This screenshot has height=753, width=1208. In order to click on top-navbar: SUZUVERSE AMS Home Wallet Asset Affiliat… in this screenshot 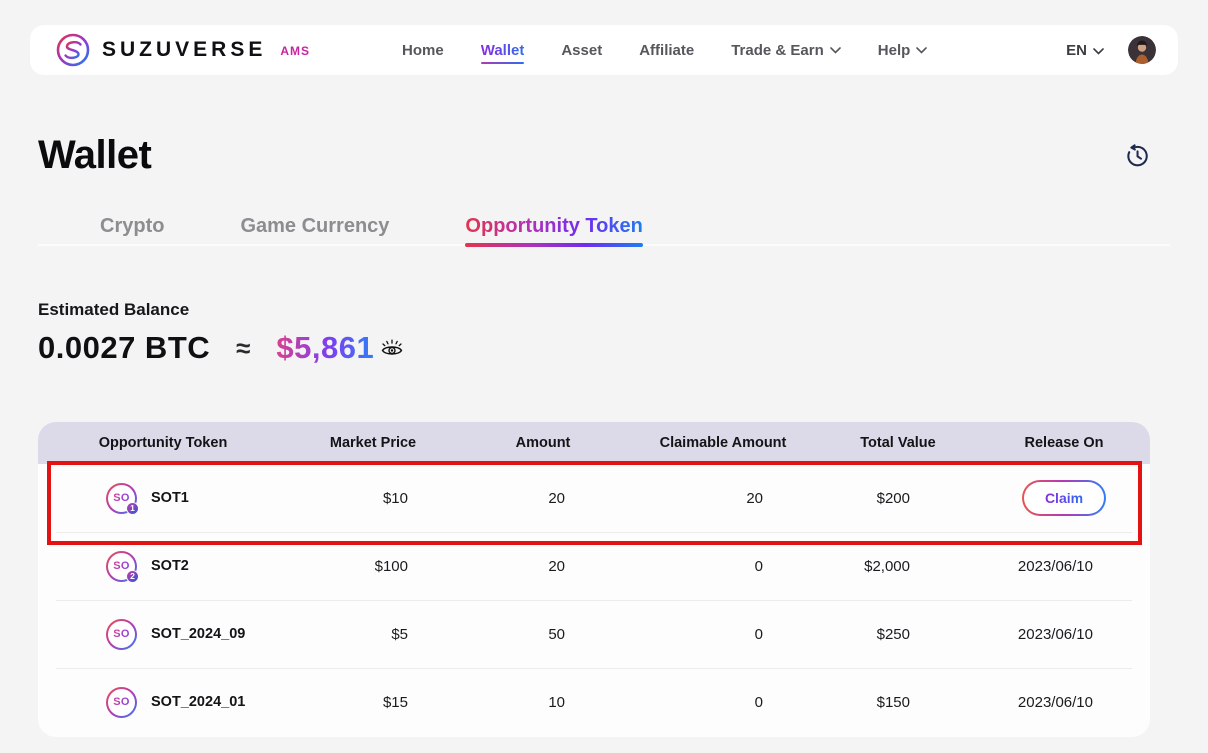, I will do `click(604, 50)`.